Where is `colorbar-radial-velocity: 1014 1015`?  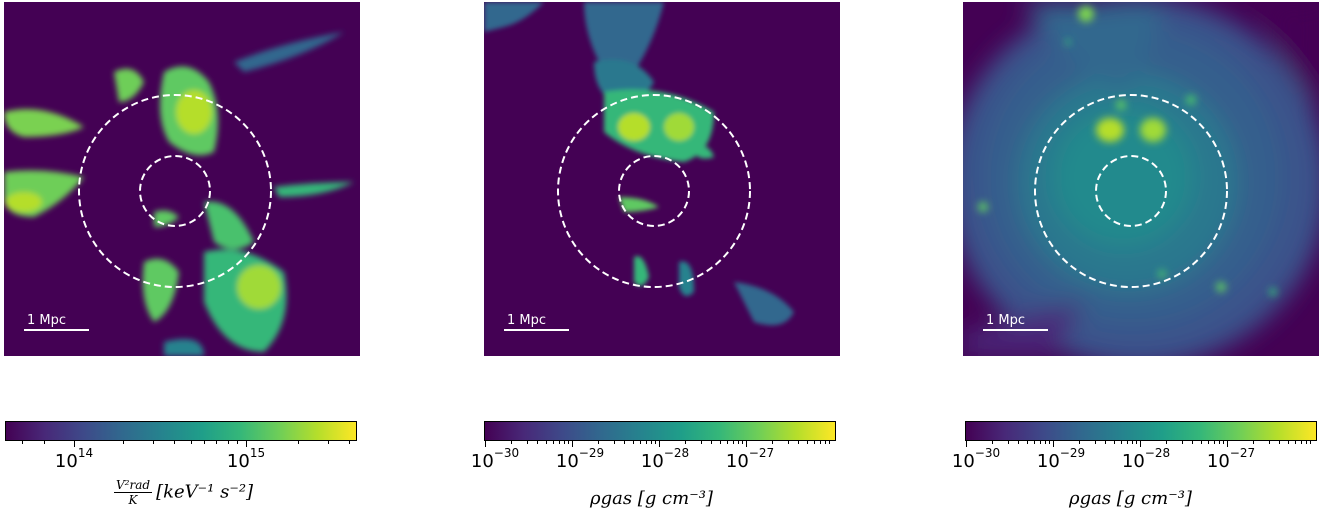 colorbar-radial-velocity: 1014 1015 is located at coordinates (181, 446).